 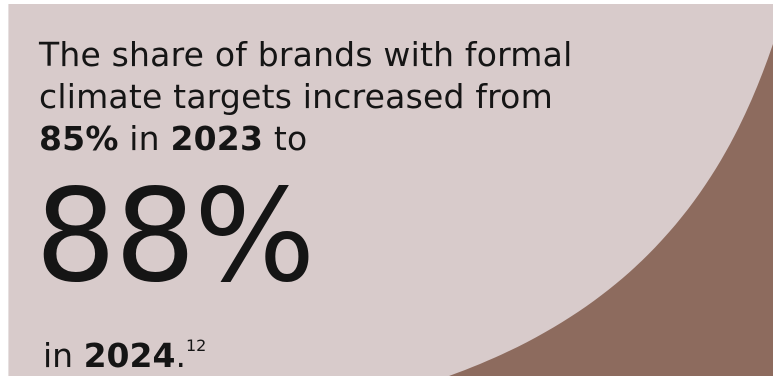 I want to click on stat-year-line: in 2024.12, so click(x=124, y=351).